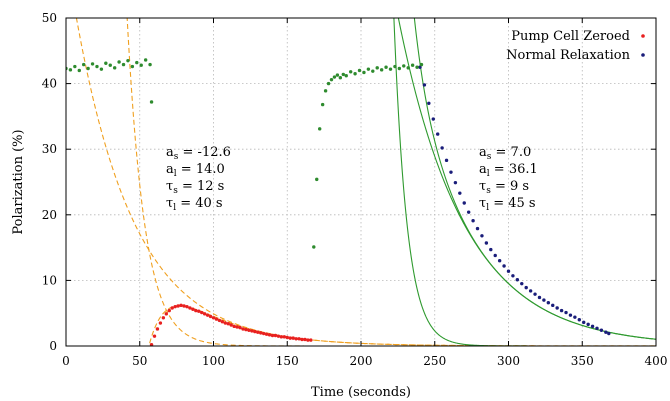 This screenshot has width=670, height=401. What do you see at coordinates (18, 181) in the screenshot?
I see `y-axis-label: Polarization (%)` at bounding box center [18, 181].